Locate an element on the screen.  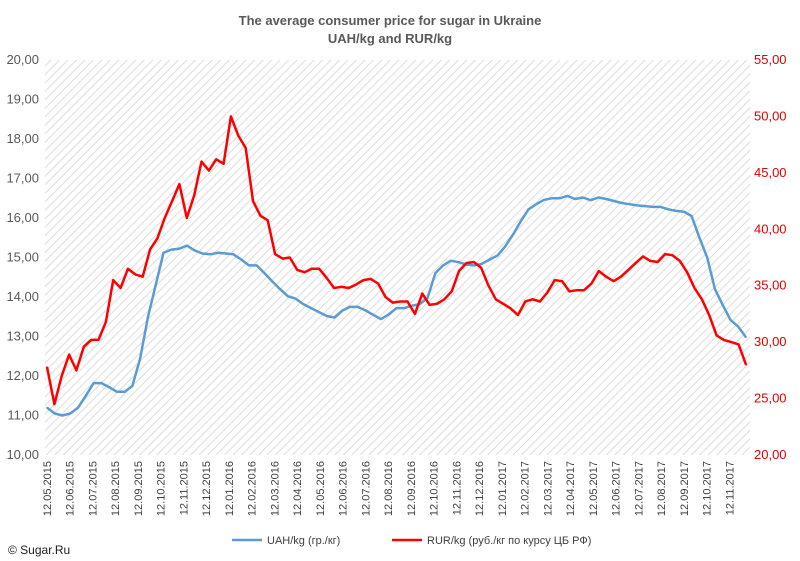
y-left-tick-label: 11,00 is located at coordinates (23, 415).